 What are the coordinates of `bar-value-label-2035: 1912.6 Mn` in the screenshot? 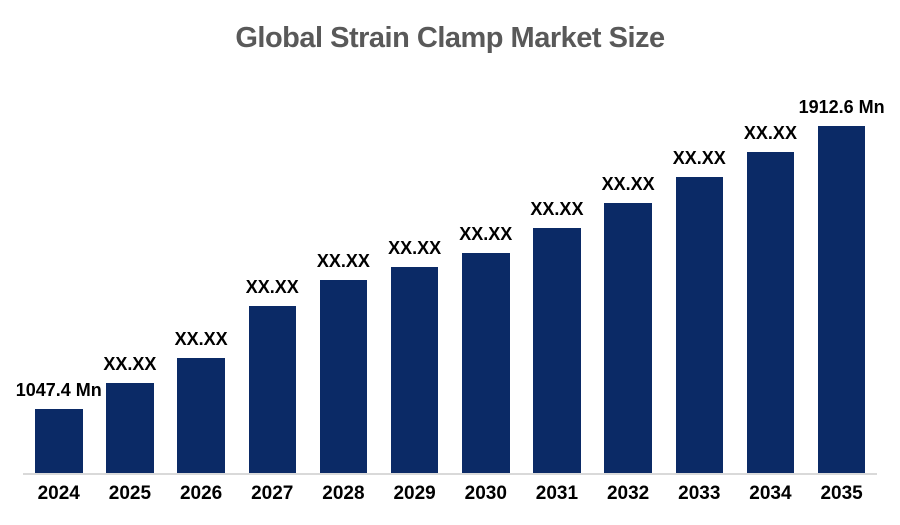 It's located at (841, 107).